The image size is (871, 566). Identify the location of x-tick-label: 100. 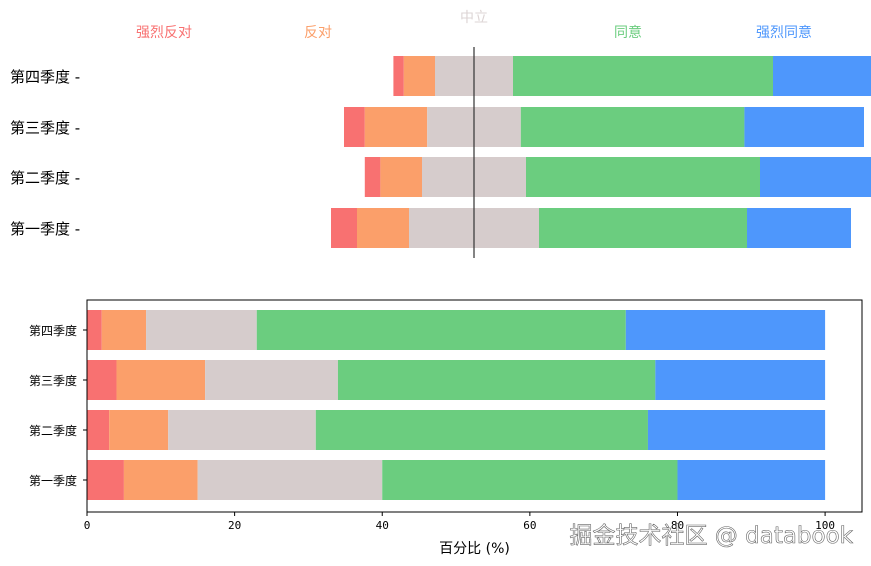
(825, 525).